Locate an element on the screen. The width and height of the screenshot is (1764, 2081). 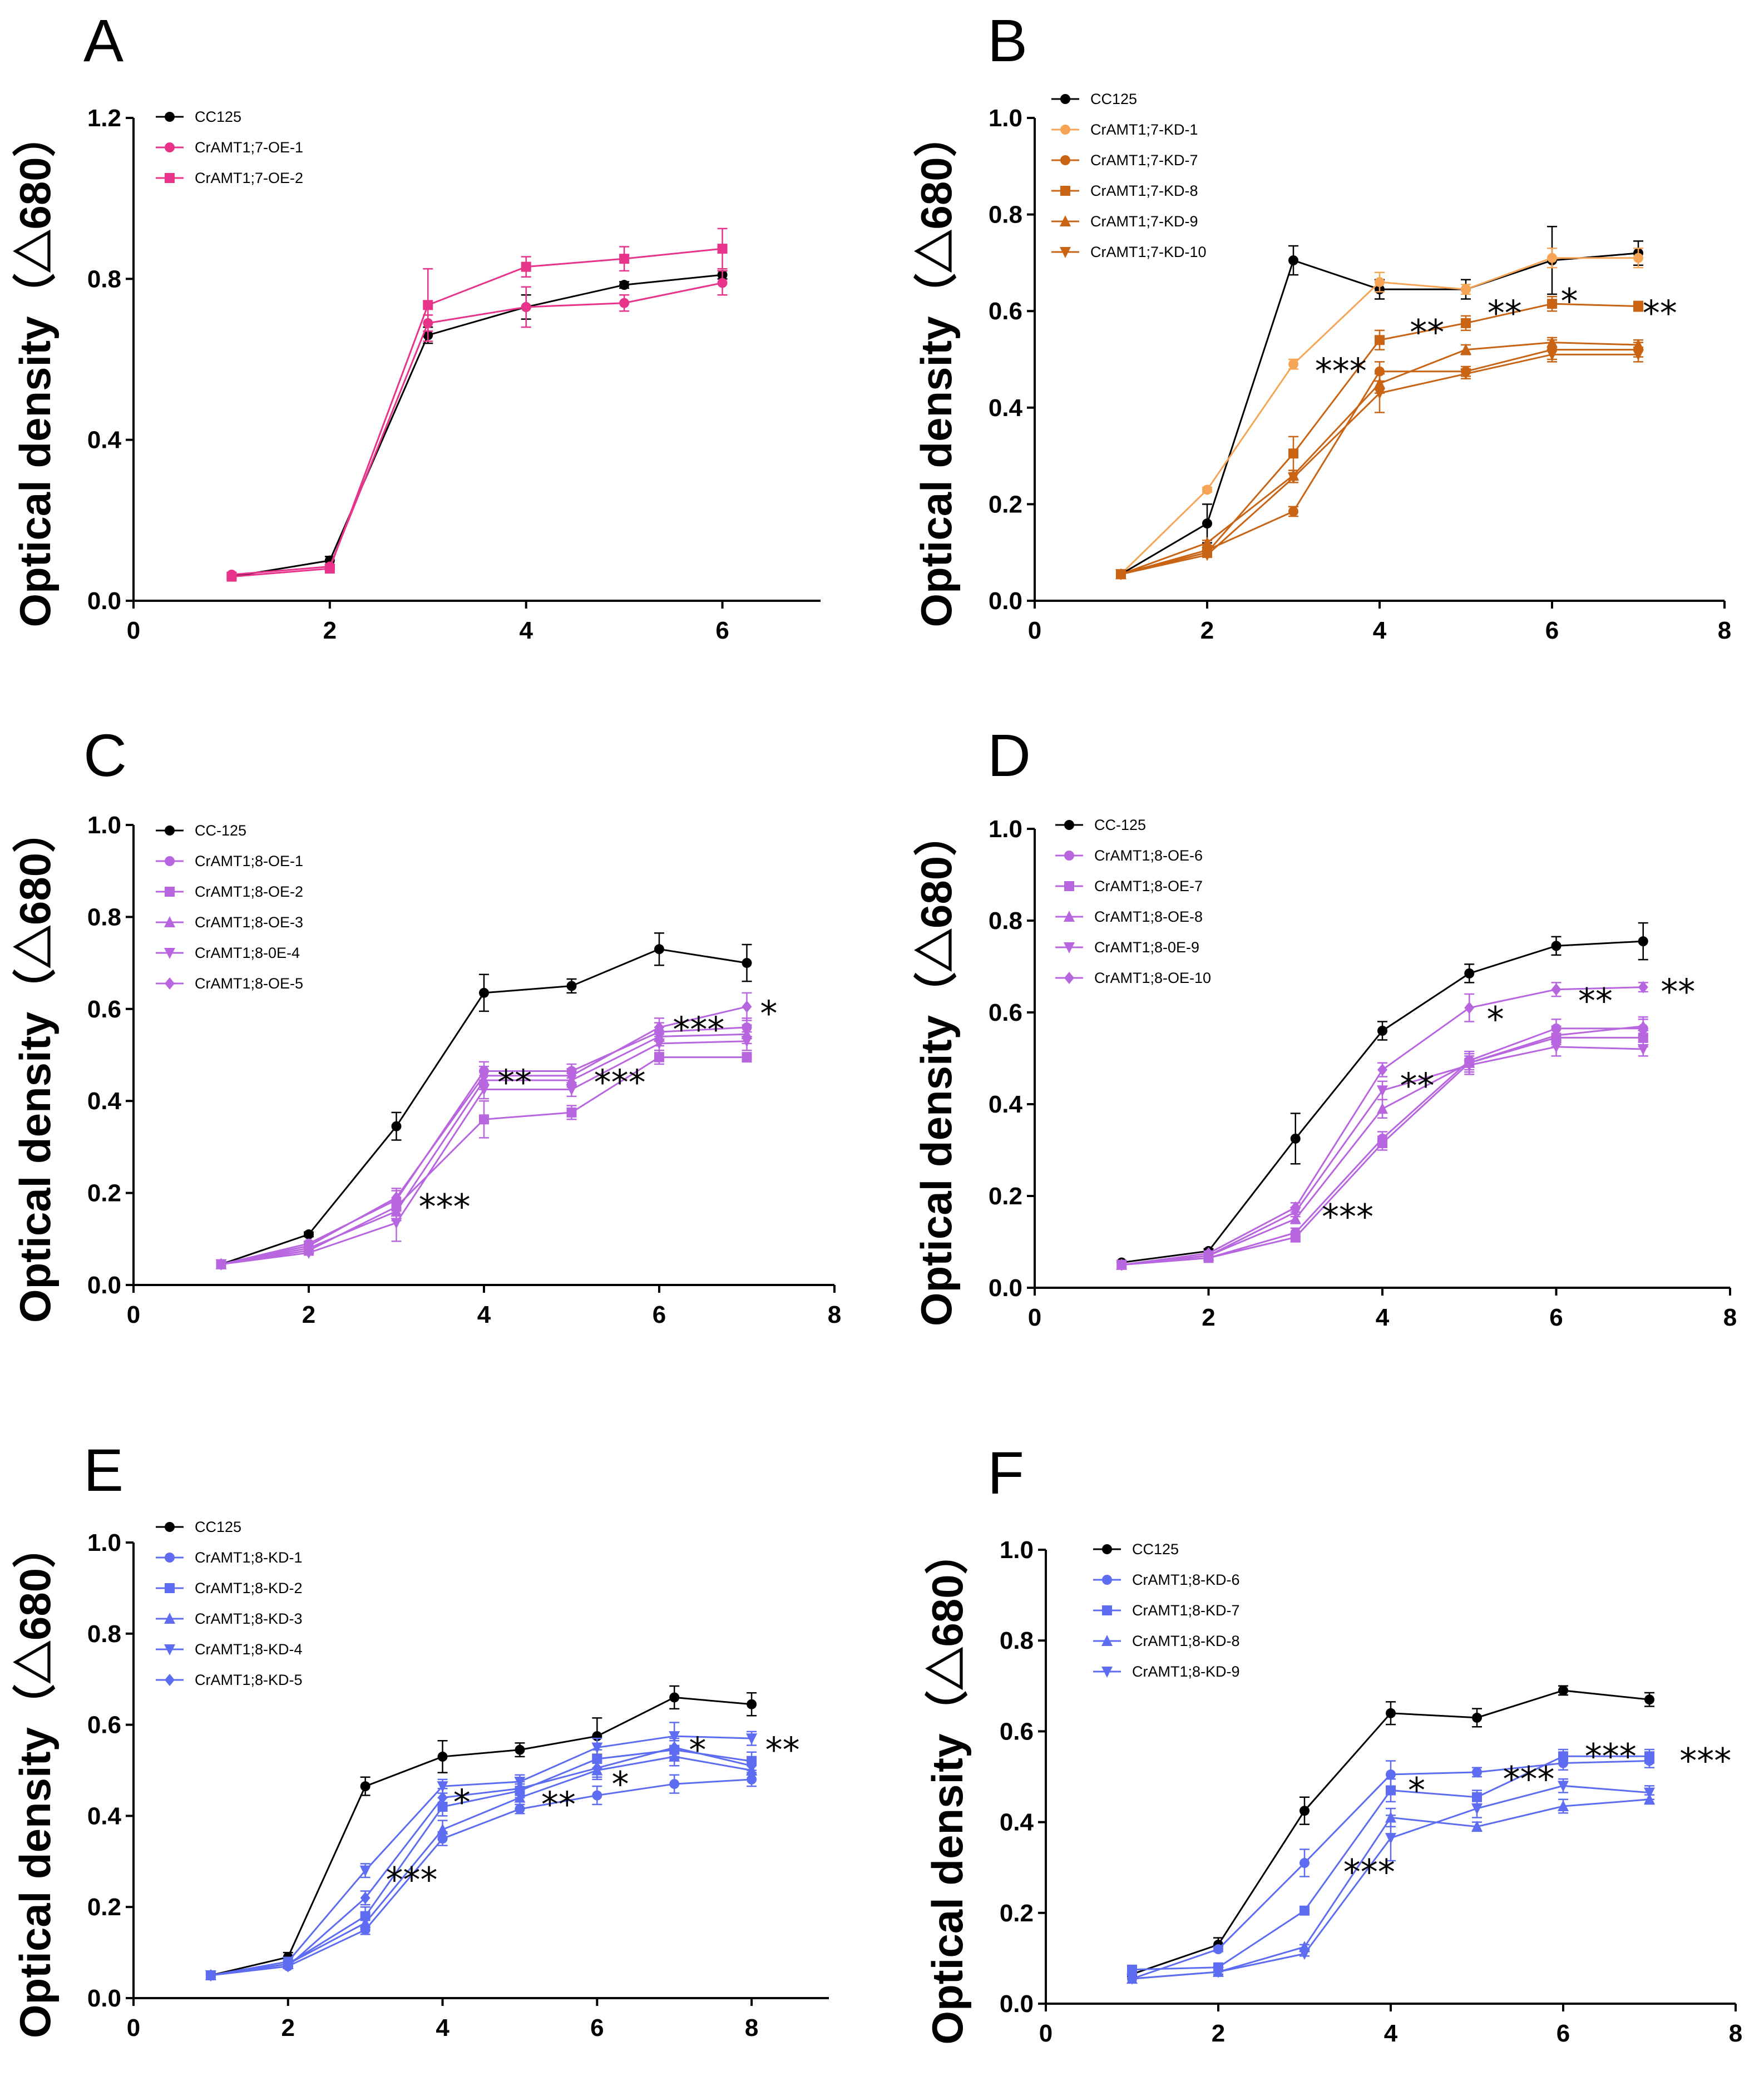
legend-item: CrAMT1;8-KD-1 is located at coordinates (229, 1557).